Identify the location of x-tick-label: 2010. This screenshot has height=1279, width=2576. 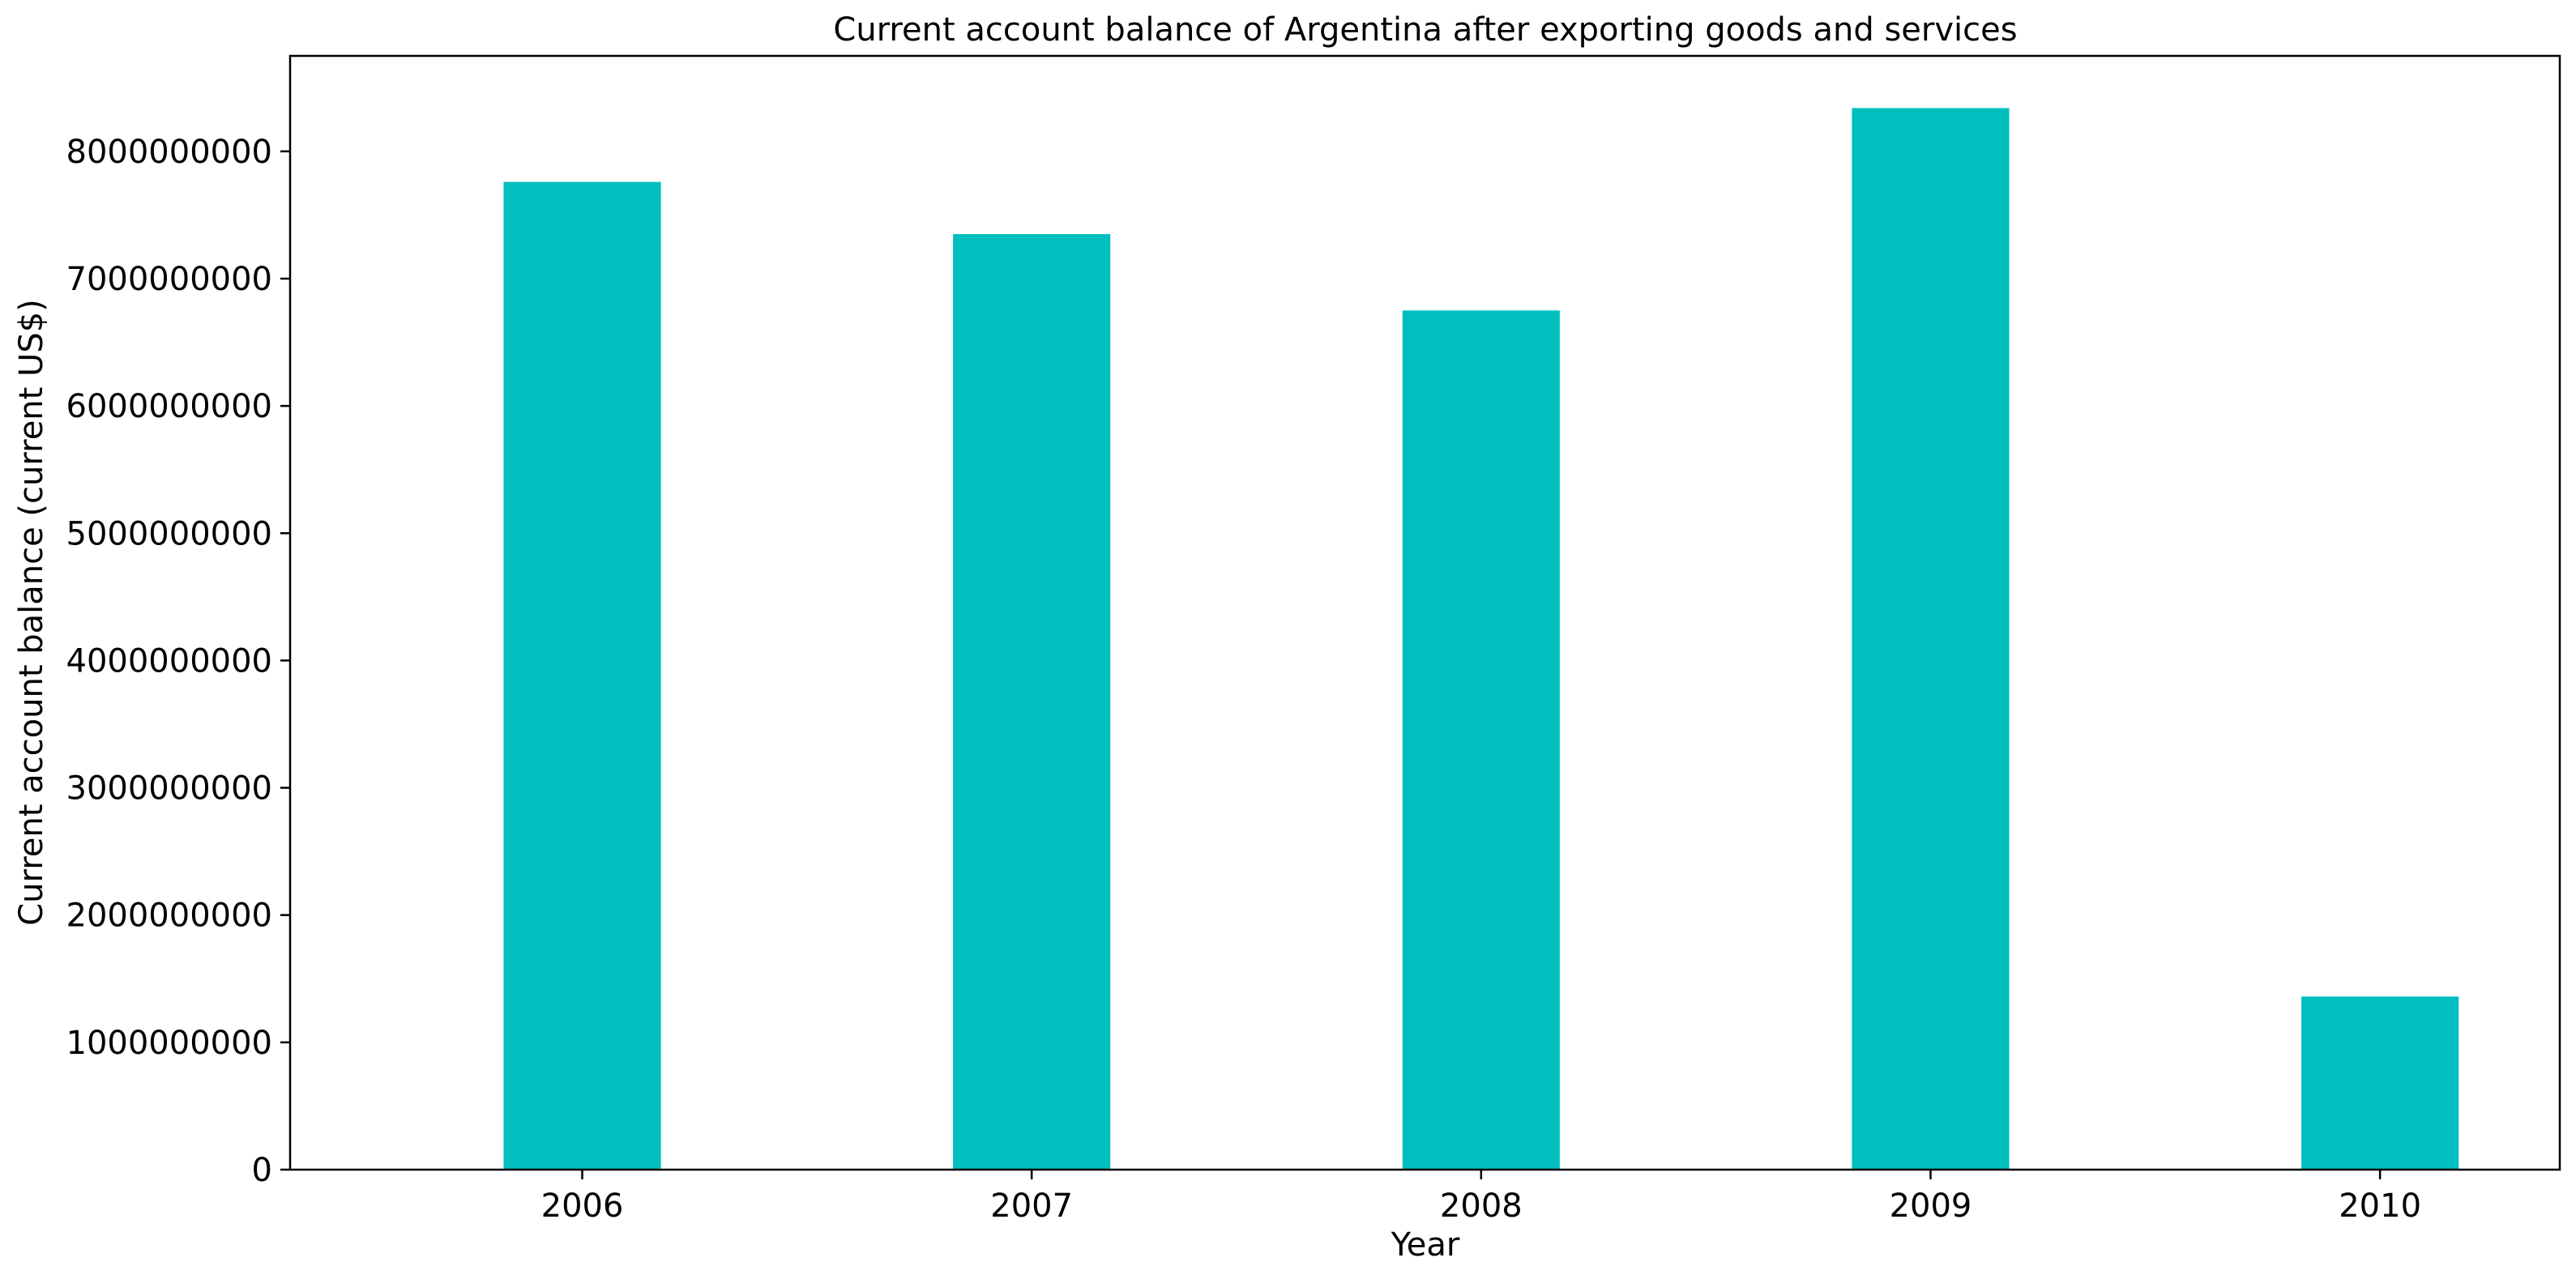
(2380, 1206).